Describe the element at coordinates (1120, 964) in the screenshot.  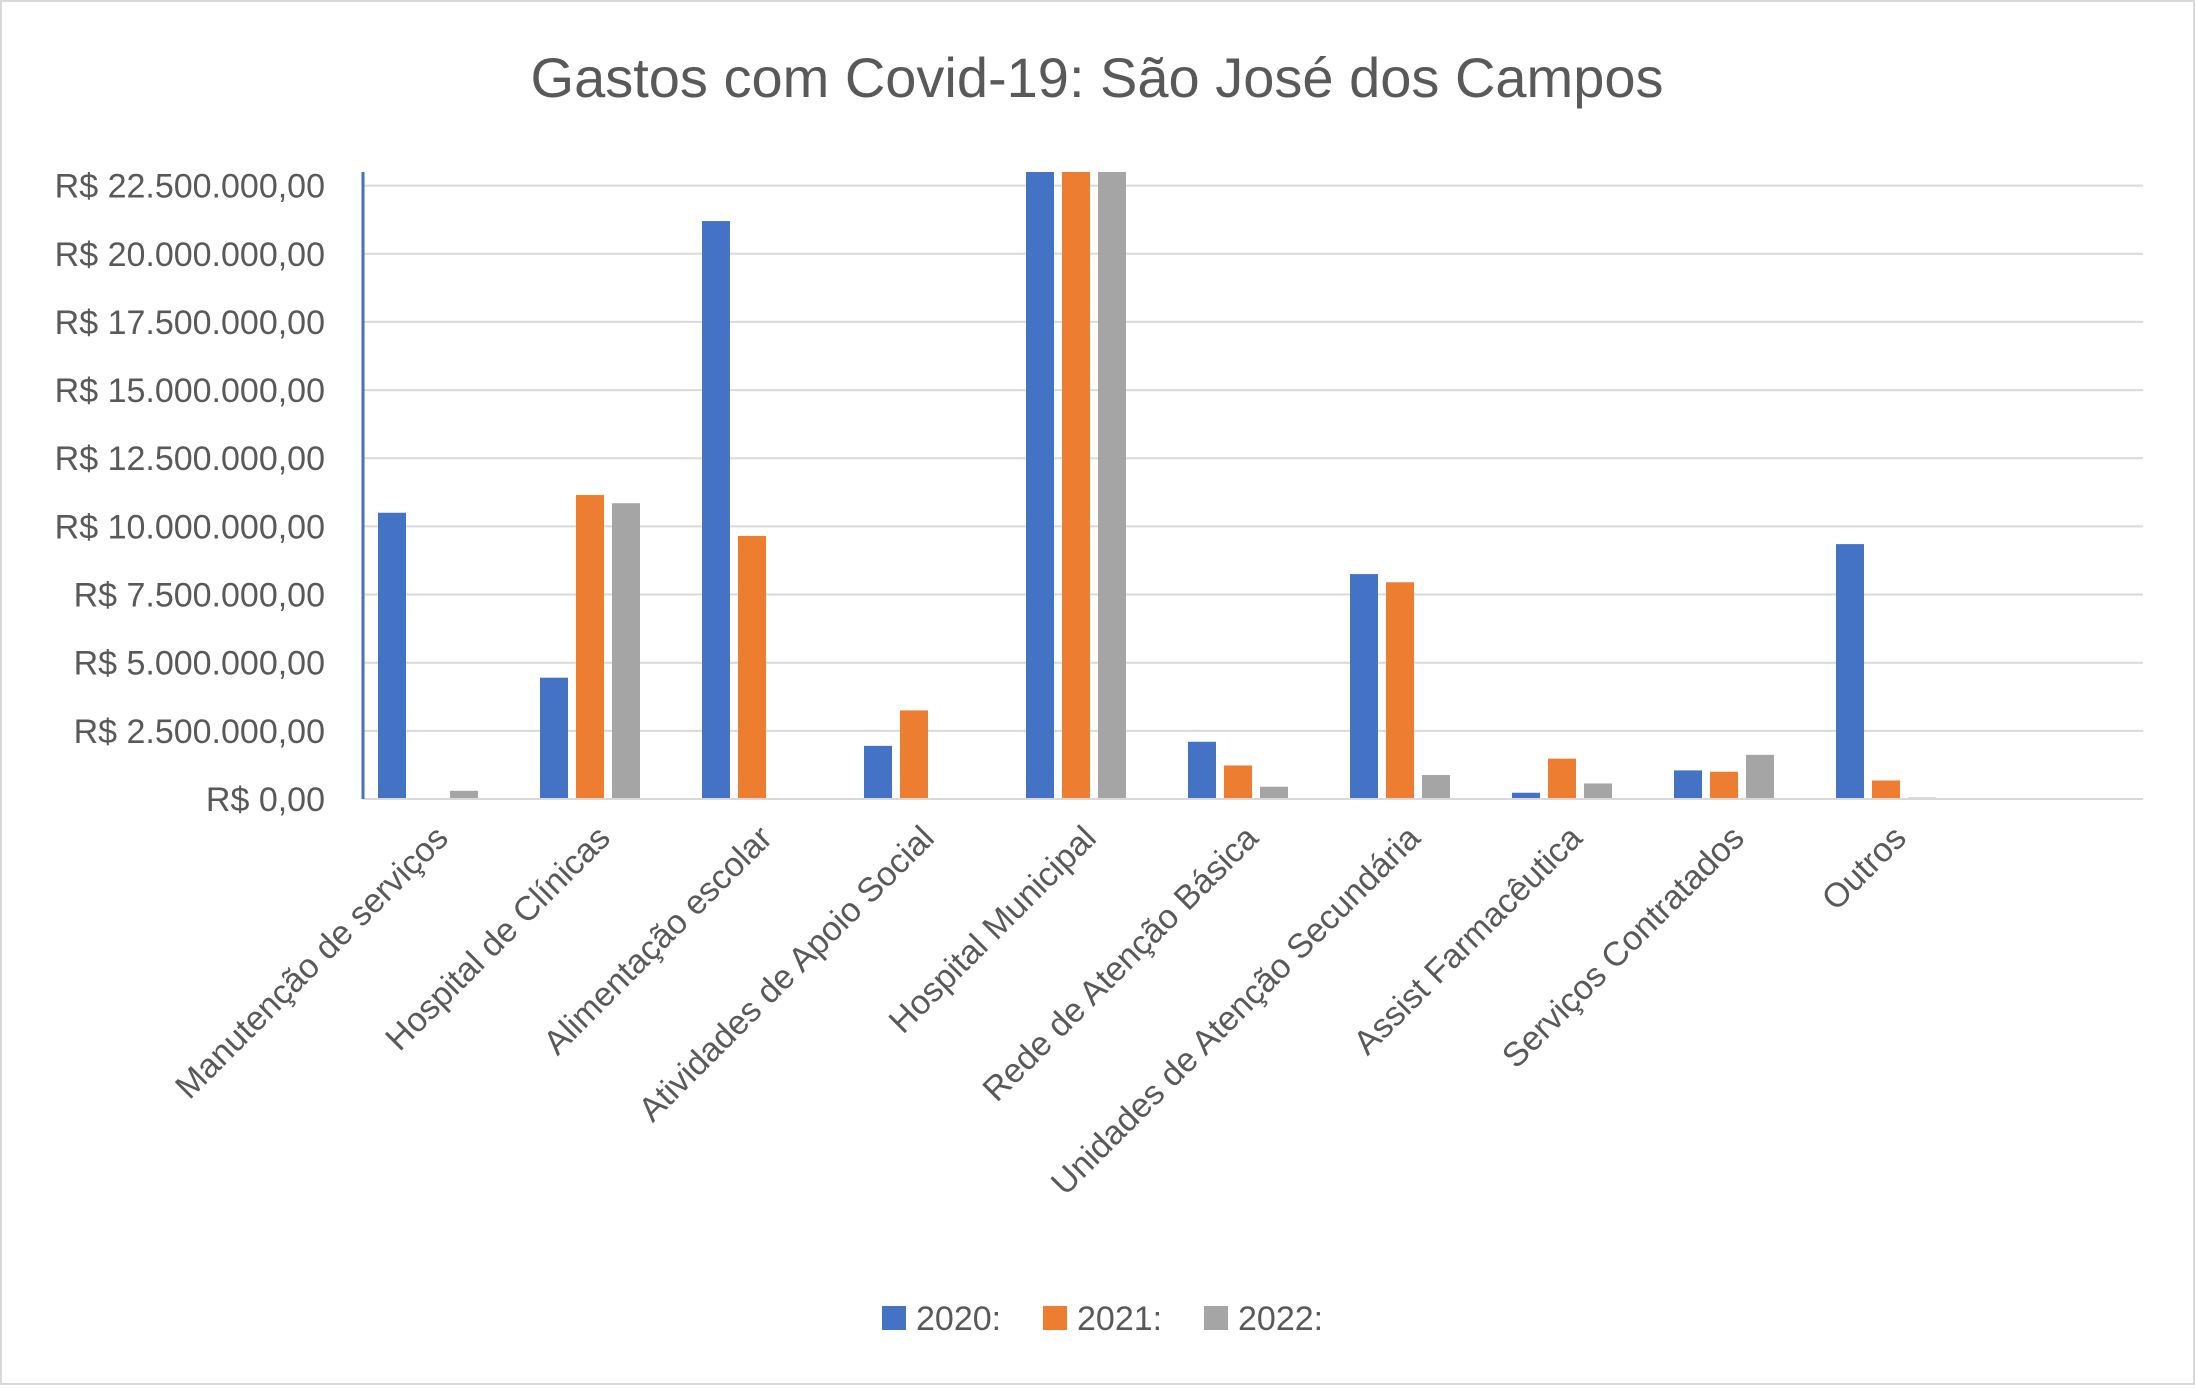
I see `category-label: Rede de Atenção Básica` at that location.